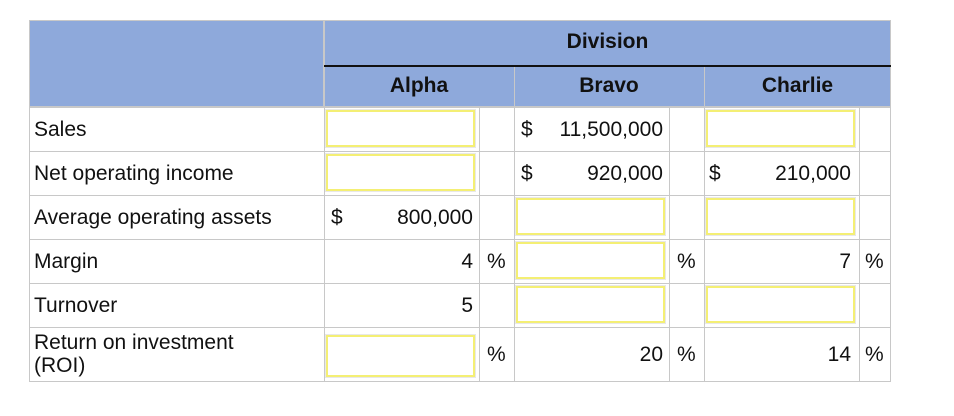 The width and height of the screenshot is (954, 416). I want to click on bravo-noi-currency: $, so click(527, 173).